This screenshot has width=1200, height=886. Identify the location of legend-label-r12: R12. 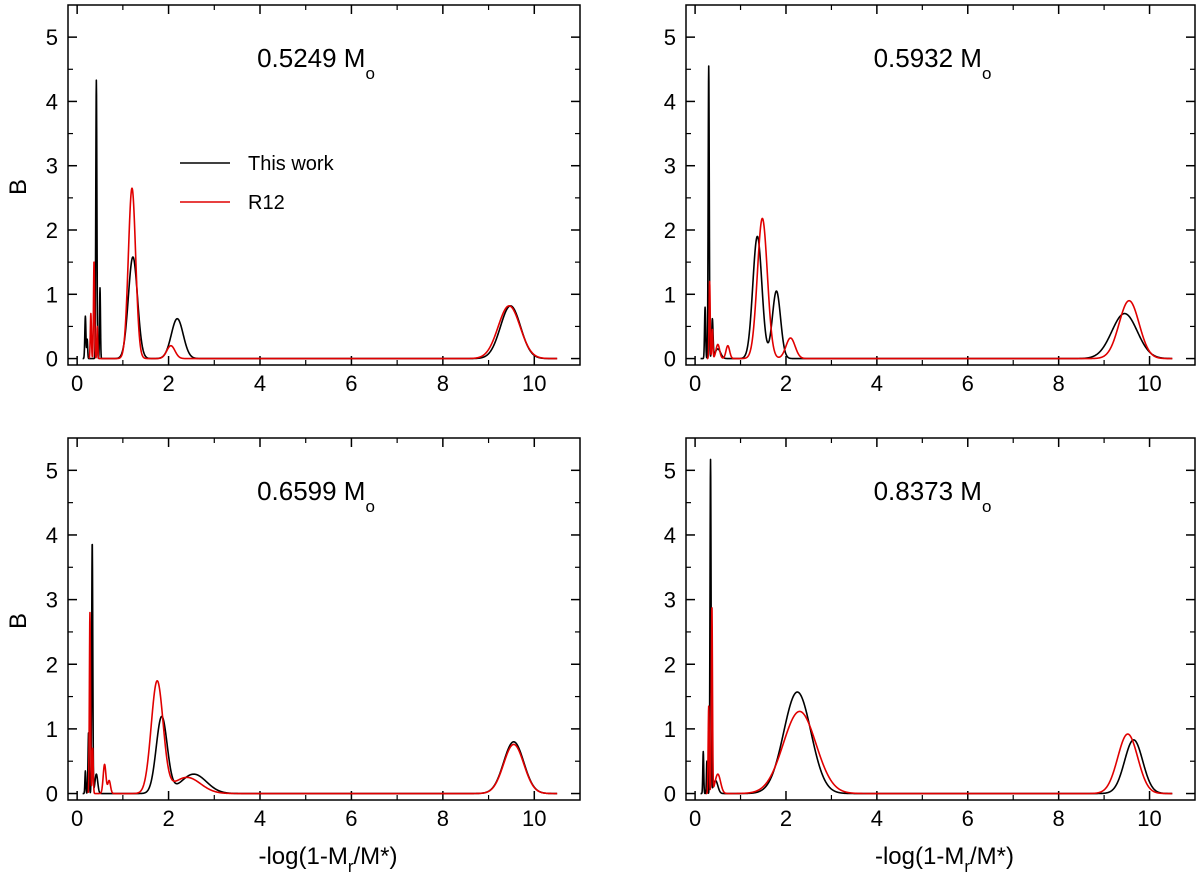
(266, 203).